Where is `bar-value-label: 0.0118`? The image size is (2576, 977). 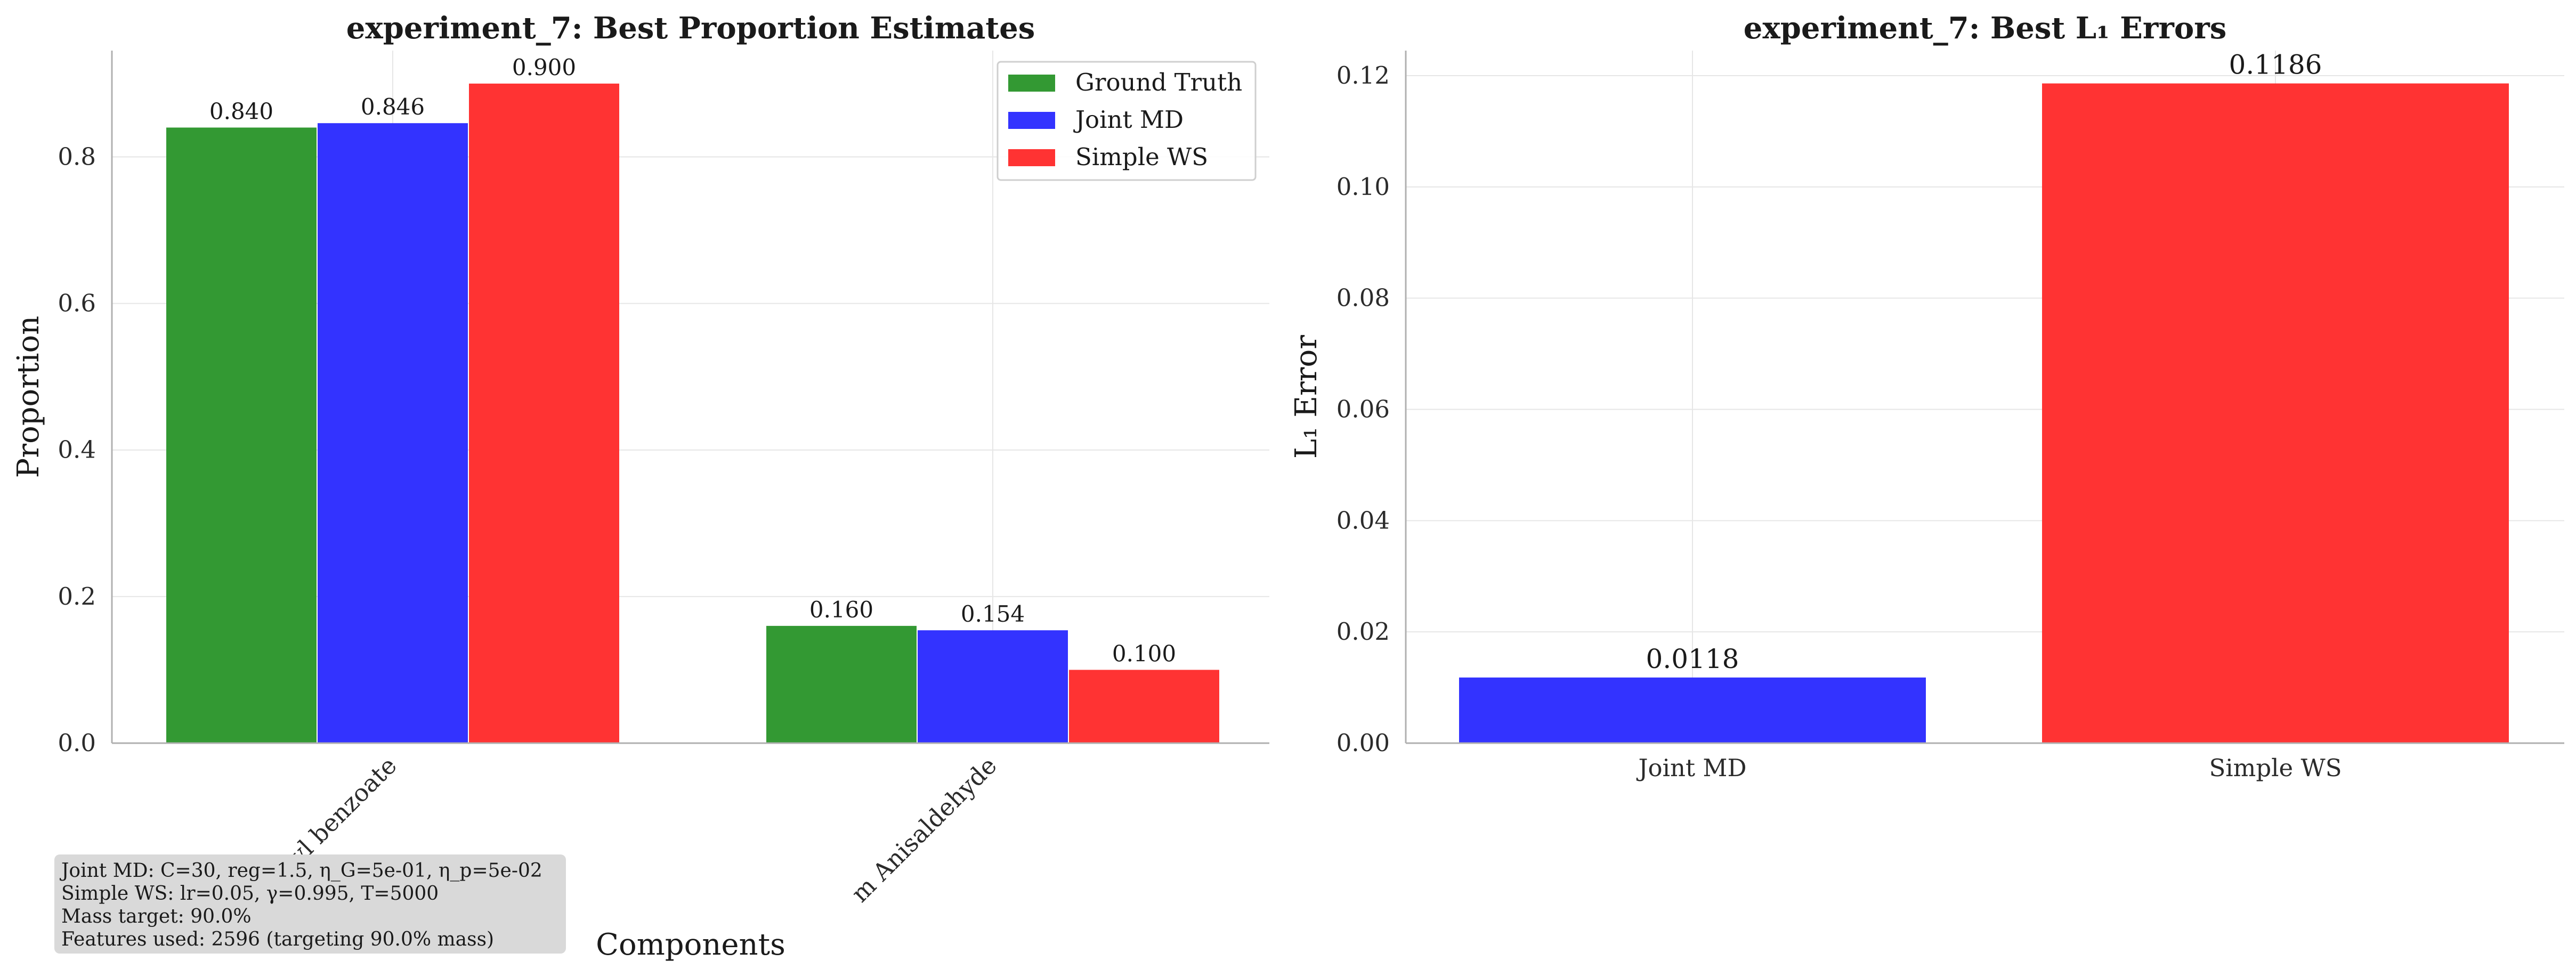
bar-value-label: 0.0118 is located at coordinates (1693, 659).